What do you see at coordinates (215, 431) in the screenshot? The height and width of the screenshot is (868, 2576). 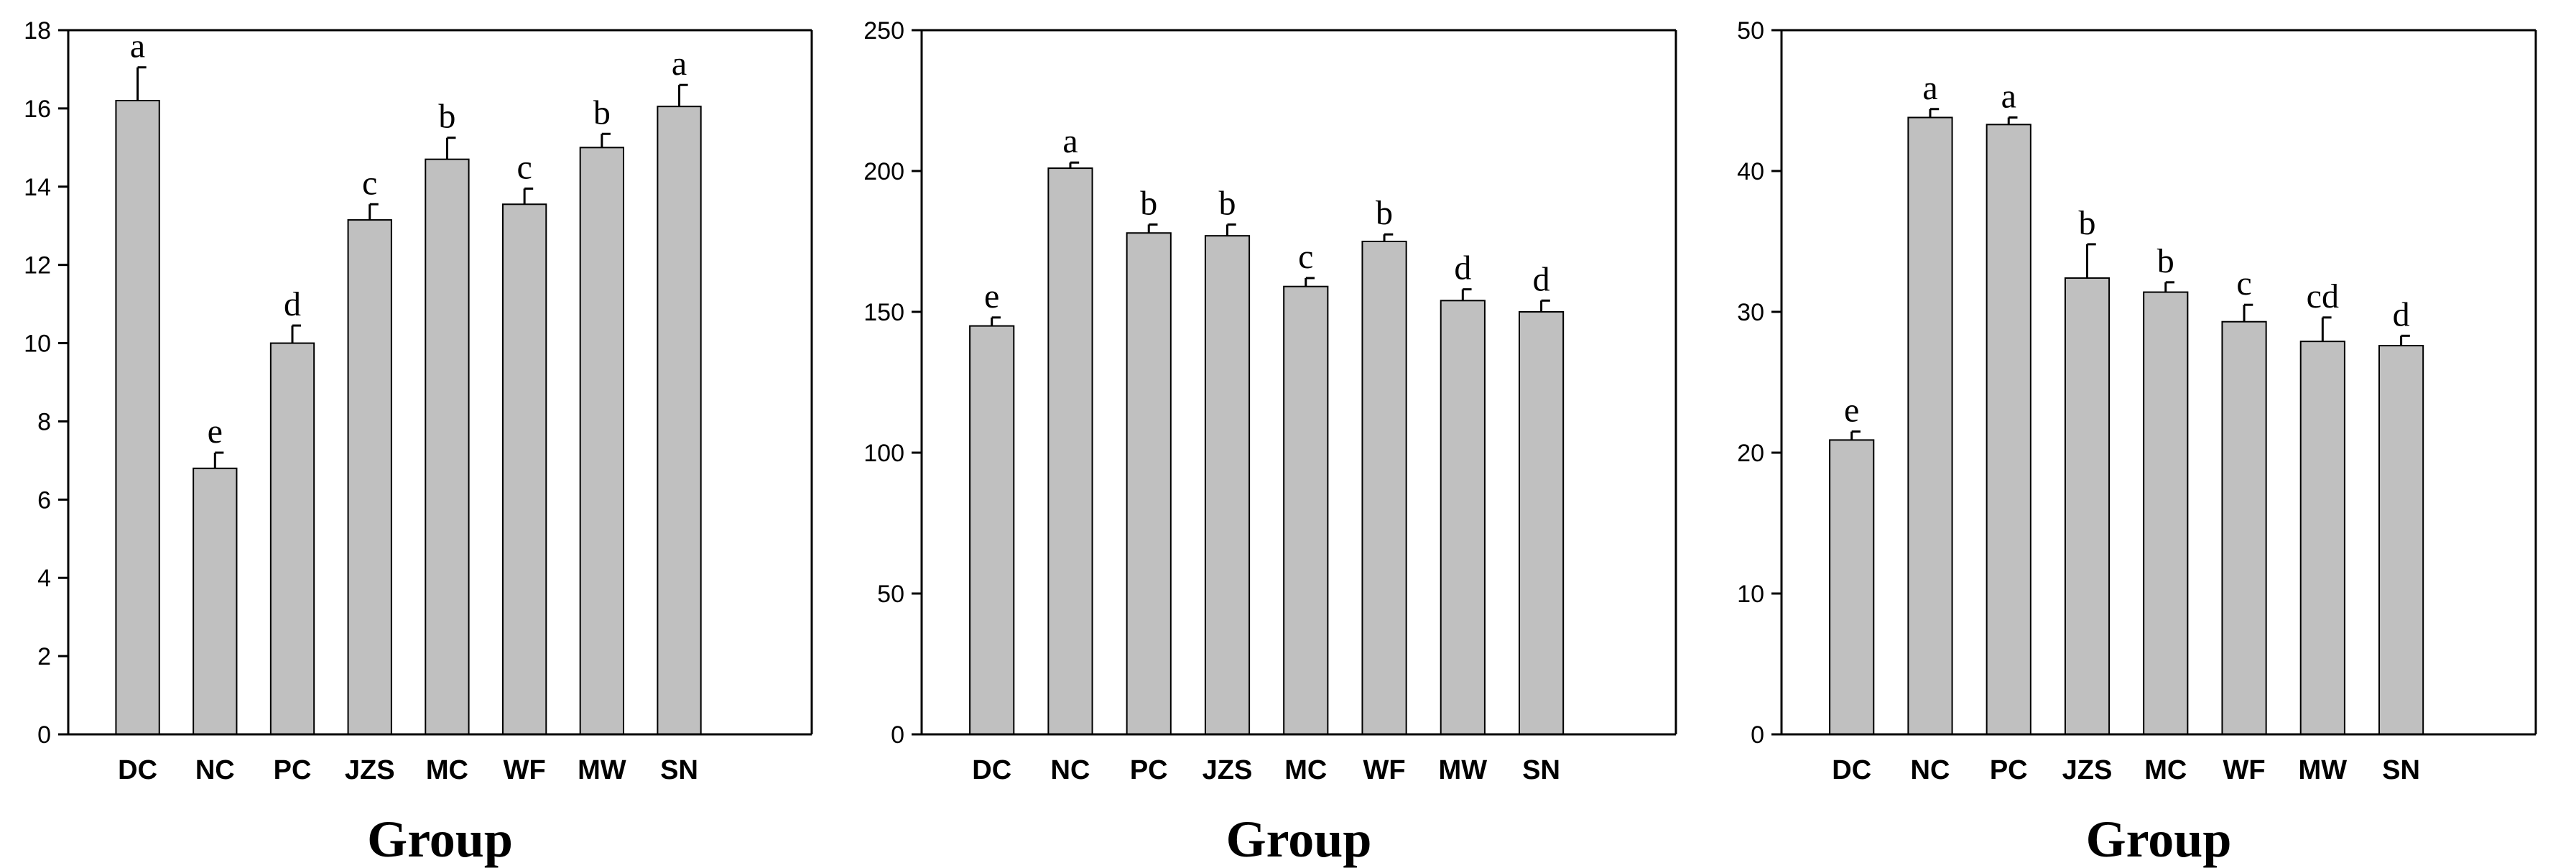 I see `mda-significance-label: e` at bounding box center [215, 431].